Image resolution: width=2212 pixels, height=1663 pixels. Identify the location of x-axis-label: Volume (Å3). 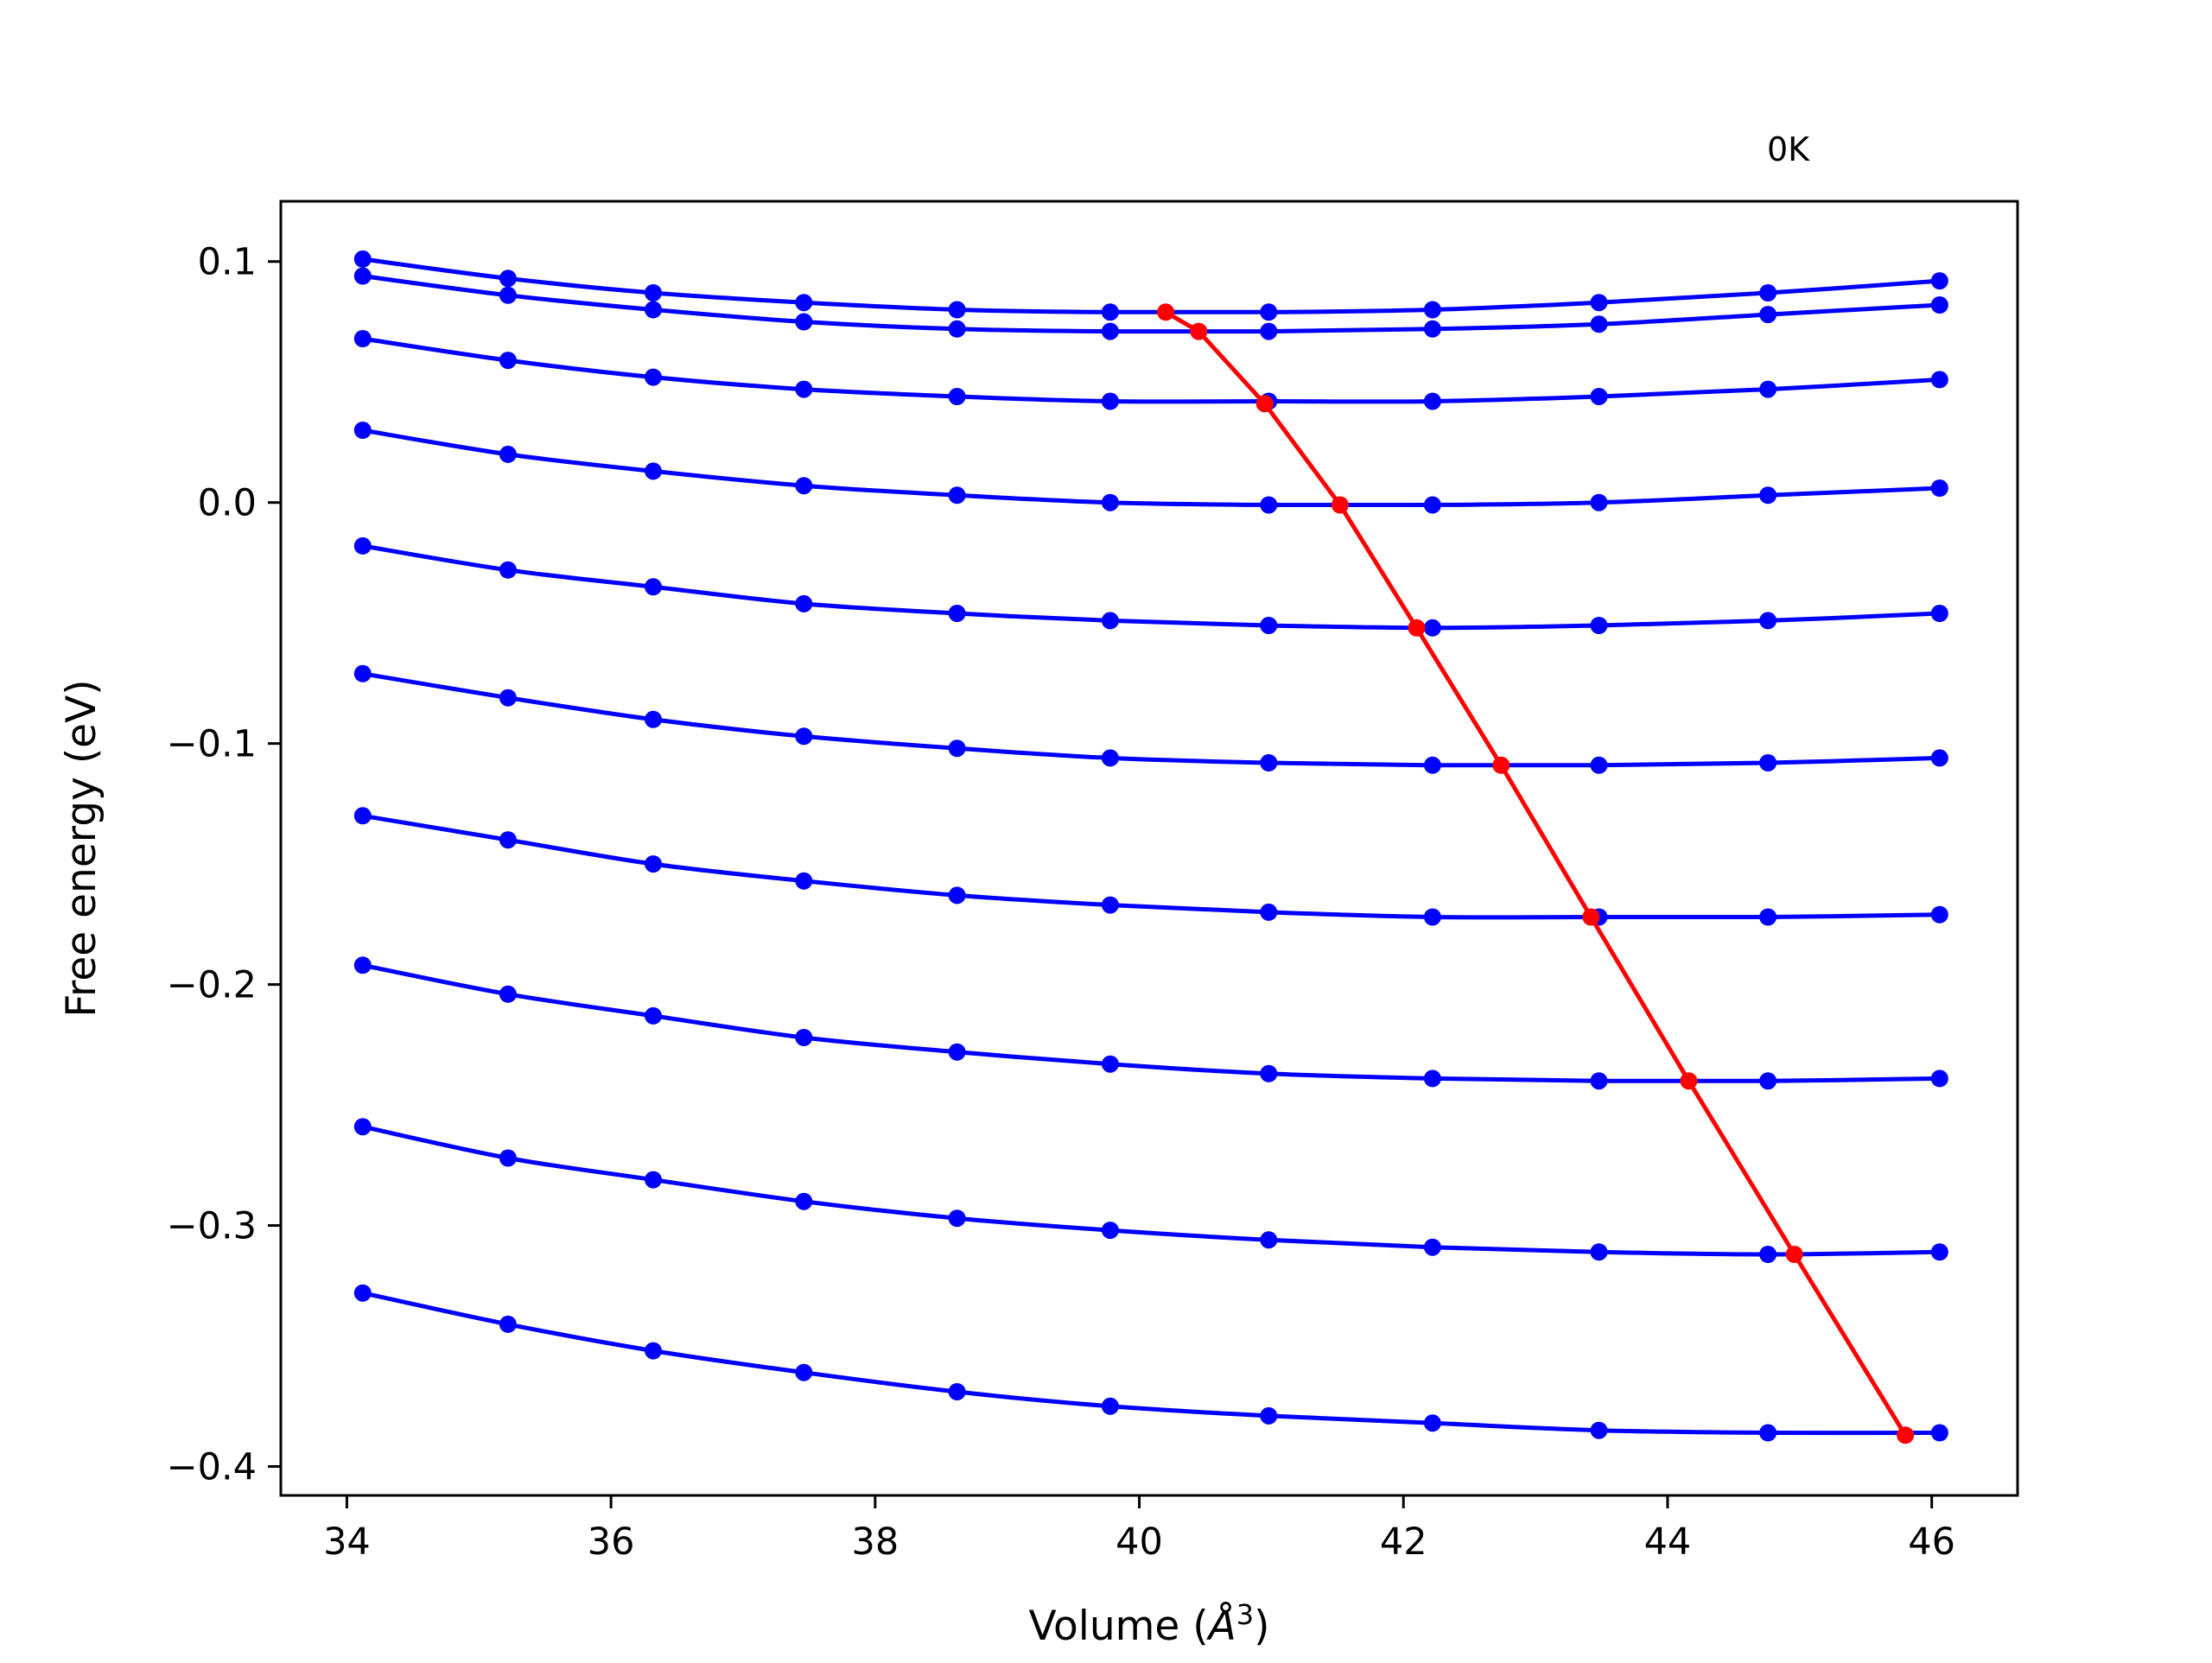
(1149, 1624).